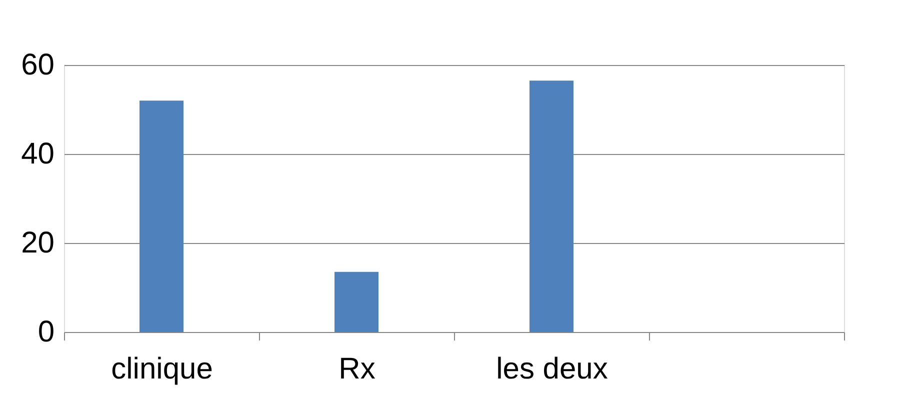  I want to click on y-tick-label: 40, so click(37, 154).